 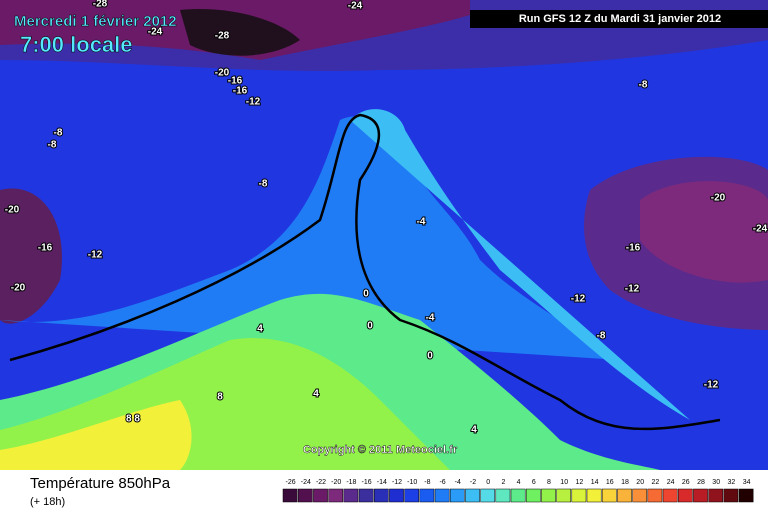 I want to click on legend-label: -14, so click(x=382, y=482).